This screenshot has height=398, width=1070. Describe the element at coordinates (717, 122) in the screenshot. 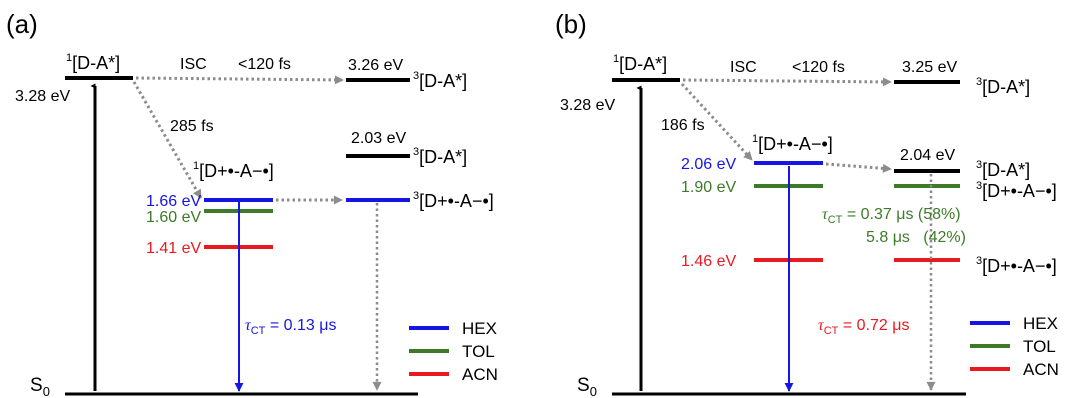

I see `panel-b-cs-arrow` at that location.